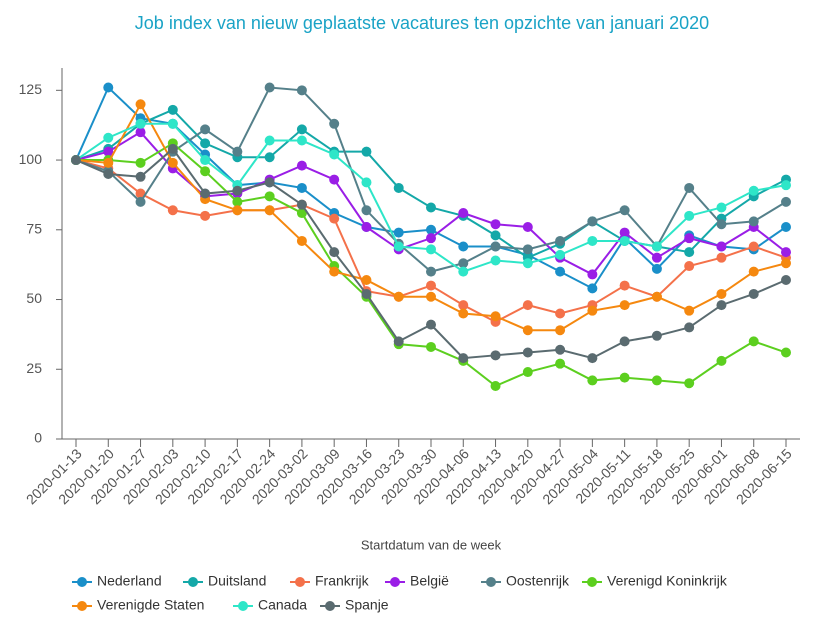  I want to click on y-tick-label: 50, so click(34, 298).